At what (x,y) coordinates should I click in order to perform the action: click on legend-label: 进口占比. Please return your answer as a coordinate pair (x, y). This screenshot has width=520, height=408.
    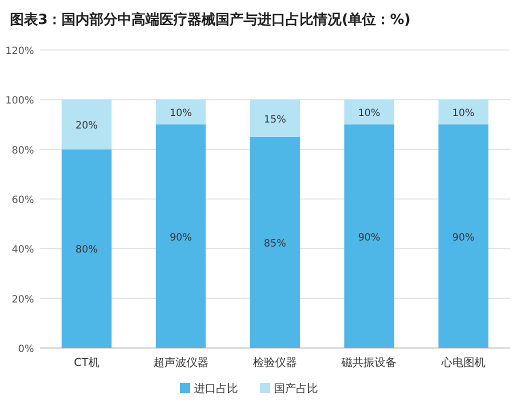
    Looking at the image, I should click on (216, 388).